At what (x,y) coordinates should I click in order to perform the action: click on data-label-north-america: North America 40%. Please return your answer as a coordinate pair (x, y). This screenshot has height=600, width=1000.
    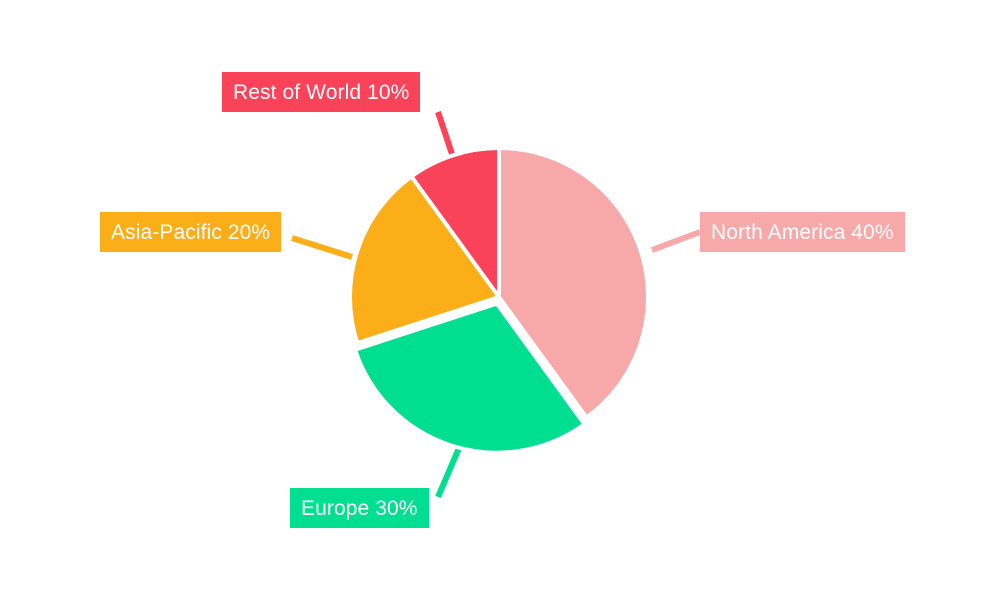
    Looking at the image, I should click on (802, 232).